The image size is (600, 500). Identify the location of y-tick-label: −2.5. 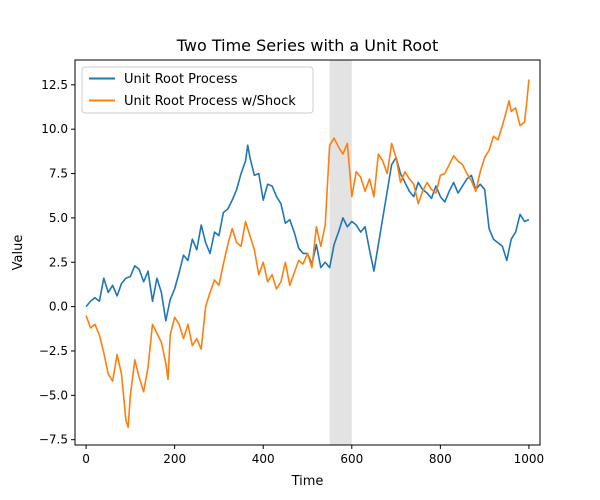
(53, 351).